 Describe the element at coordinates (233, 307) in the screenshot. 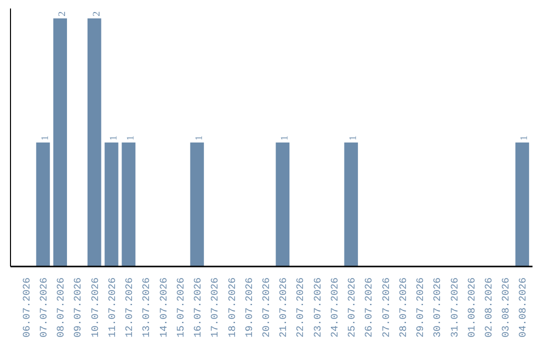

I see `x-tick-label: 18.07.2026` at that location.